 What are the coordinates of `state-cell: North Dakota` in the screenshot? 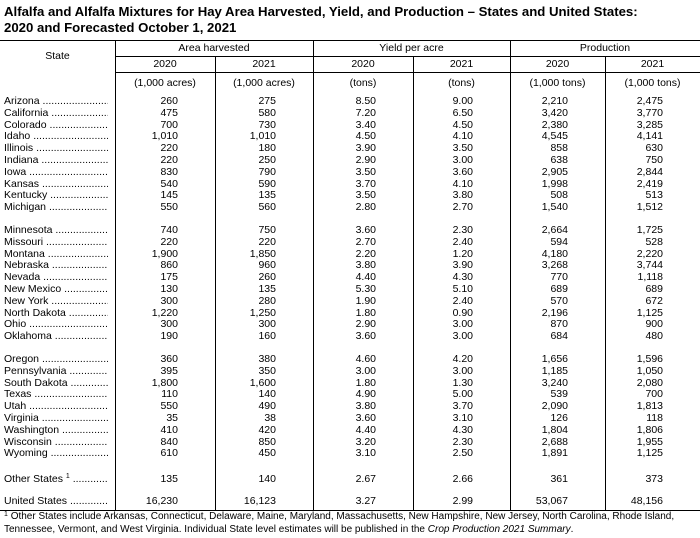 It's located at (56, 313).